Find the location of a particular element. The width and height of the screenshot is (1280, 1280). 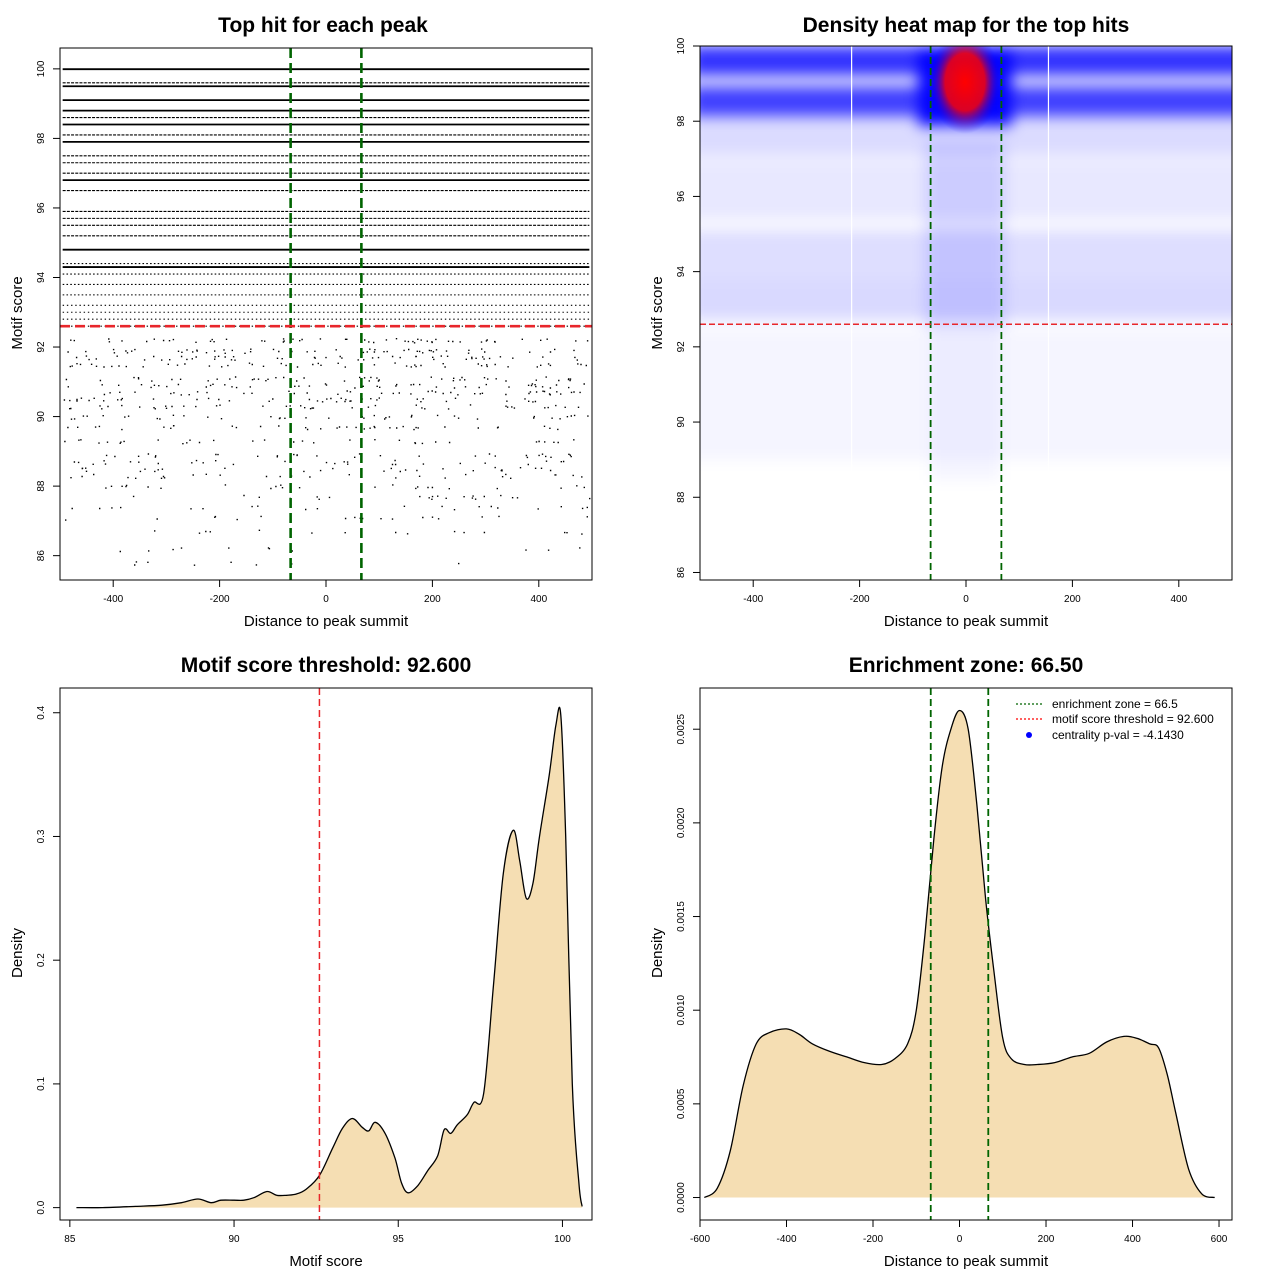

heatmap-ytick-label: 86 is located at coordinates (681, 572).